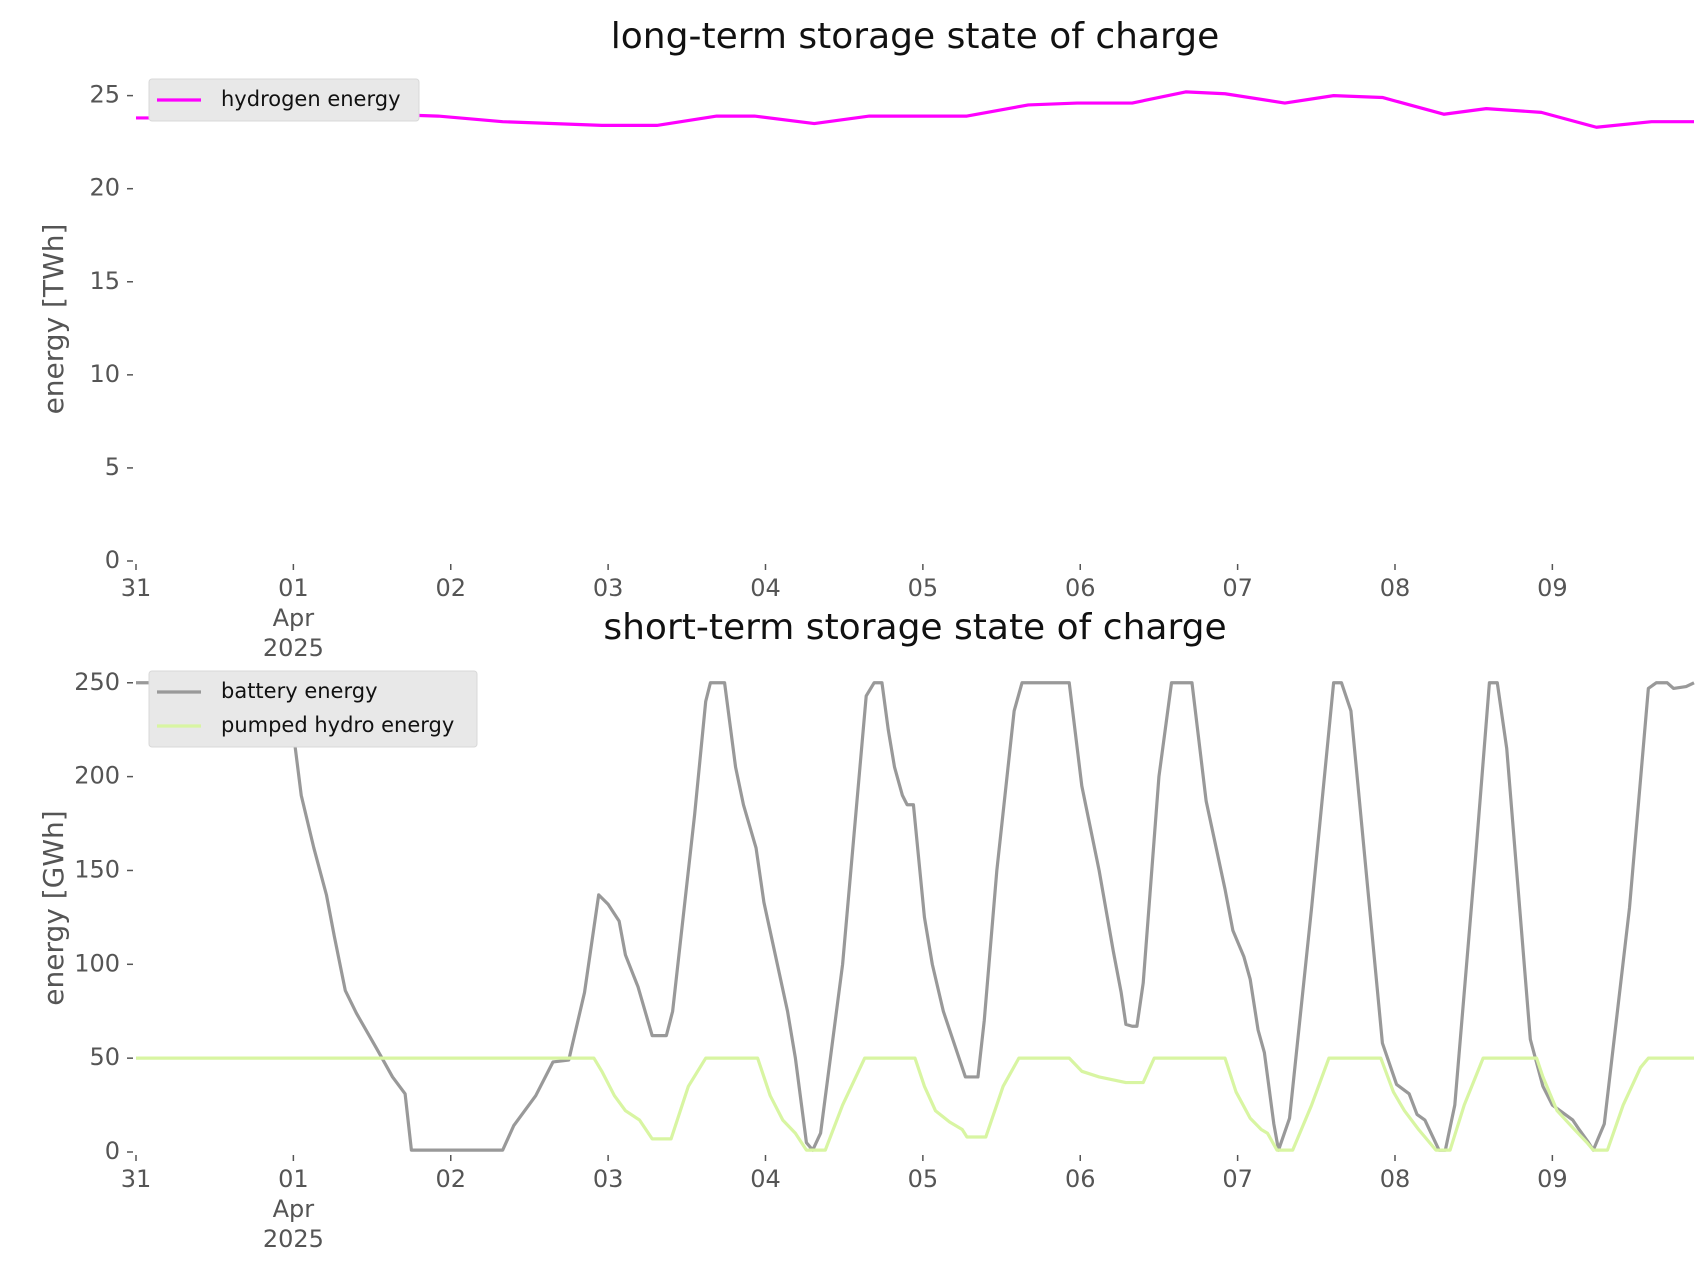 This screenshot has width=1706, height=1277. Describe the element at coordinates (311, 99) in the screenshot. I see `legend-label: hydrogen energy` at that location.